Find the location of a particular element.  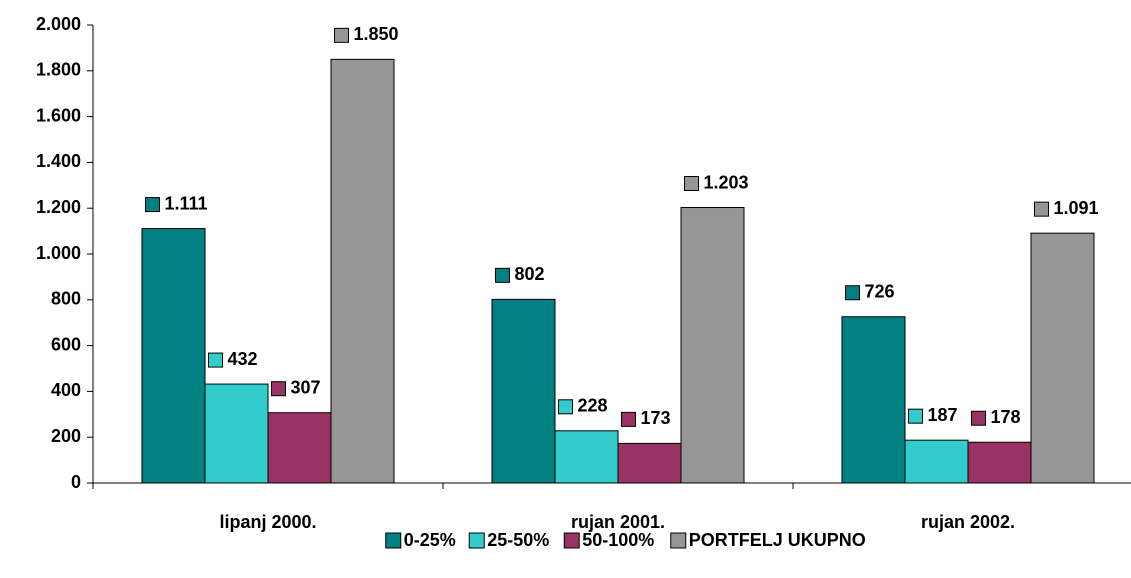

y-tick-label: 400 is located at coordinates (66, 390).